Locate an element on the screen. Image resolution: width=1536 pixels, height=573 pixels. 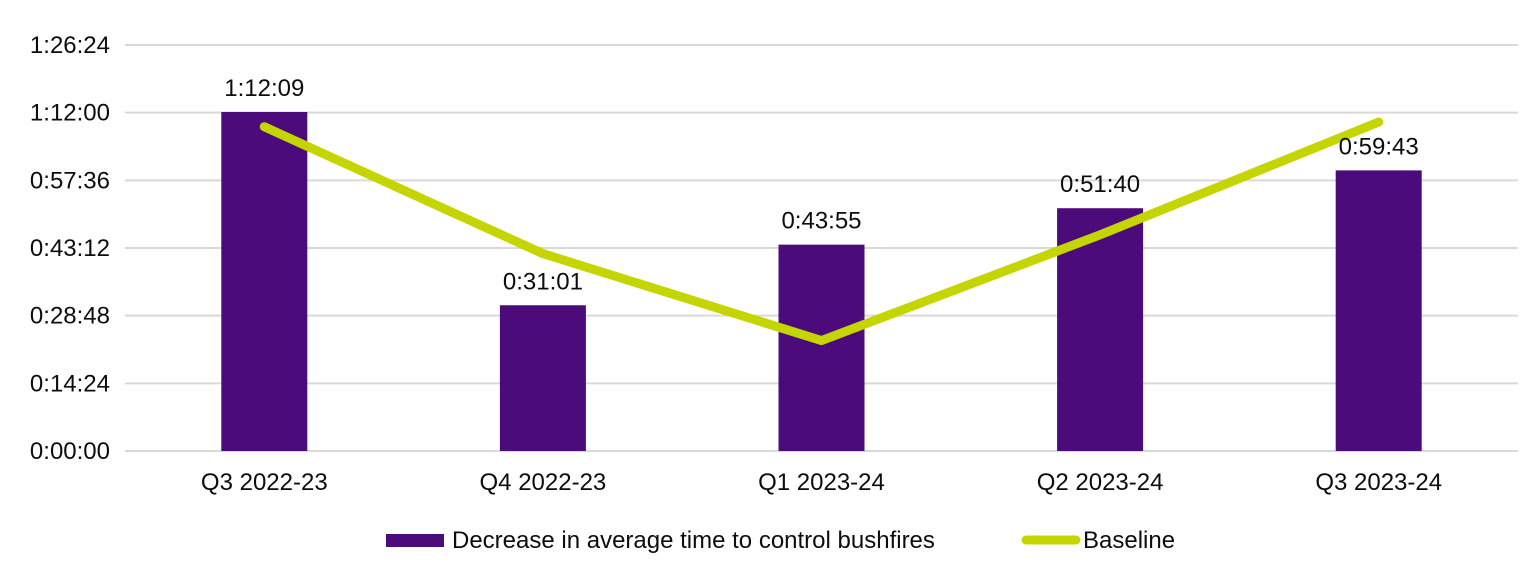
bar-value-label: 0:51:40 is located at coordinates (1100, 184).